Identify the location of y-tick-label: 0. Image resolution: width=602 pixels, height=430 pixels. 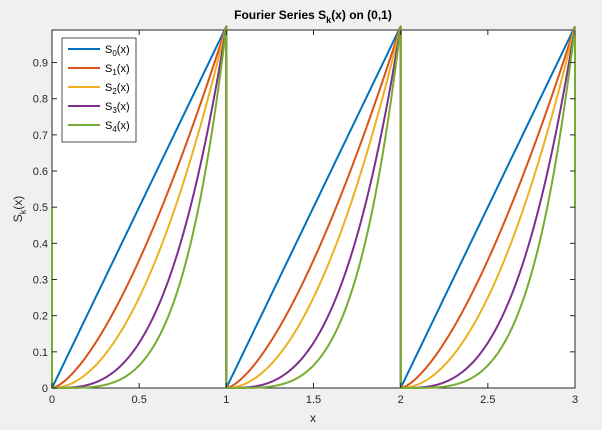
(45, 389).